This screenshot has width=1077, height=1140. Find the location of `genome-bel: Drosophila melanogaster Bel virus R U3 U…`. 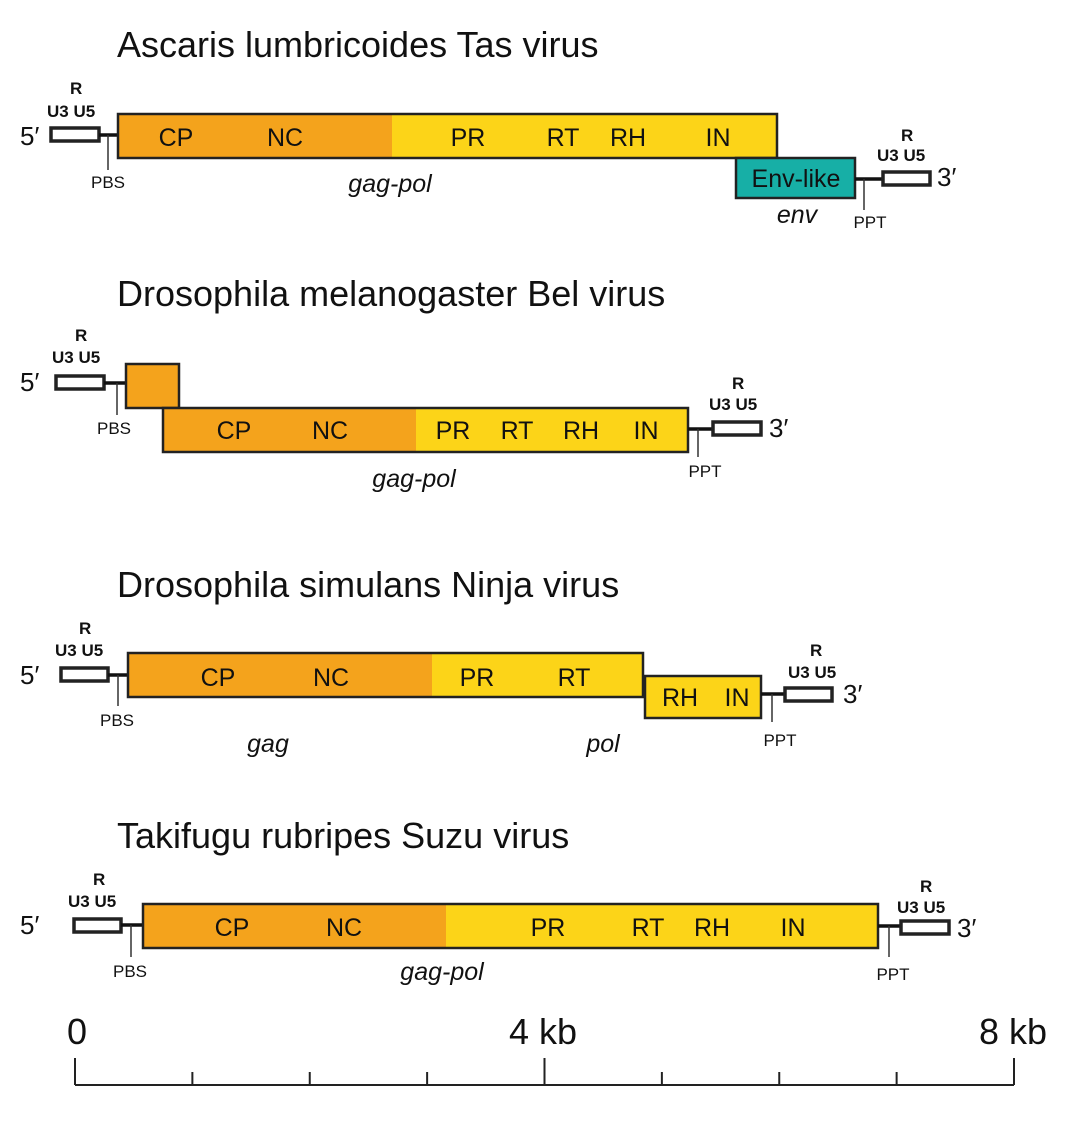

genome-bel: Drosophila melanogaster Bel virus R U3 U… is located at coordinates (404, 383).